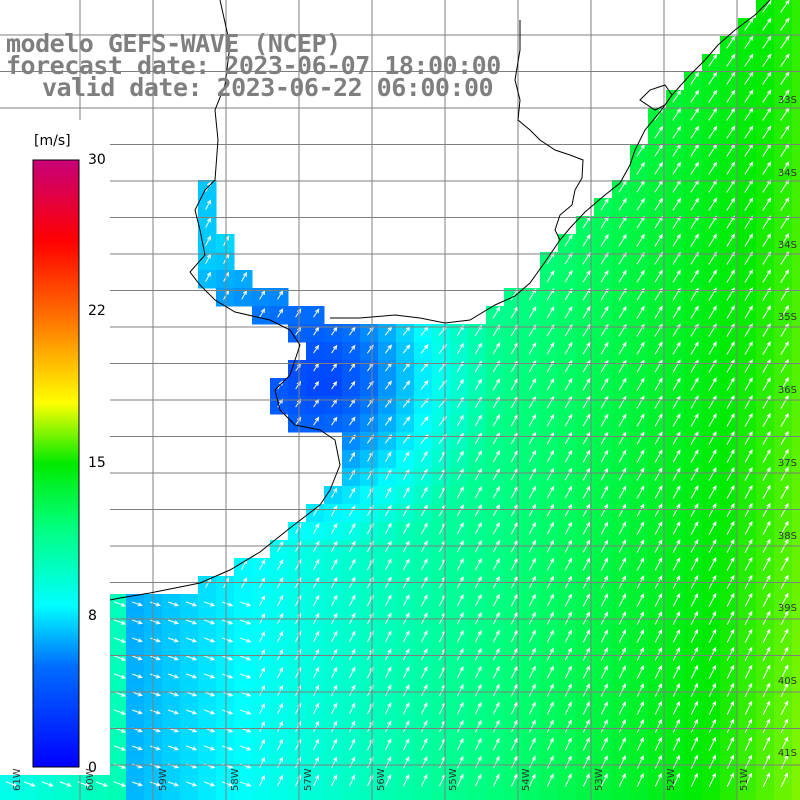  I want to click on lon-label-56w: 56W, so click(381, 779).